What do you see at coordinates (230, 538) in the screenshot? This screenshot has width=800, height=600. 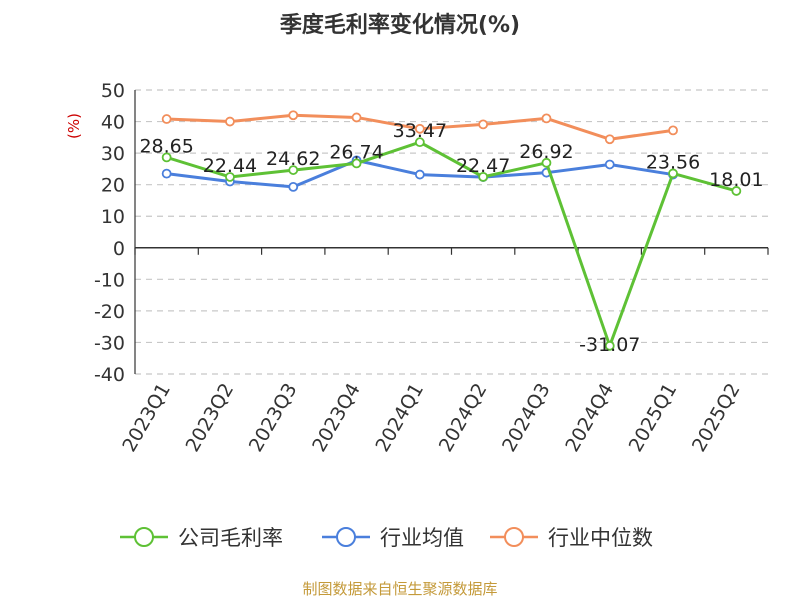 I see `legend-label: 公司毛利率` at bounding box center [230, 538].